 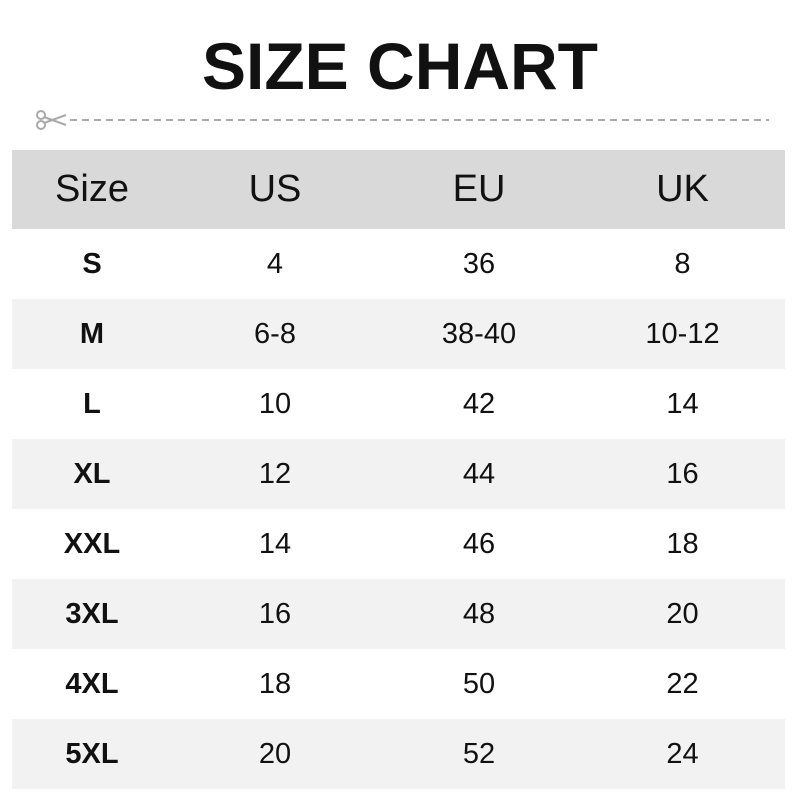 What do you see at coordinates (398, 544) in the screenshot?
I see `table-row: XXL 14 46 18` at bounding box center [398, 544].